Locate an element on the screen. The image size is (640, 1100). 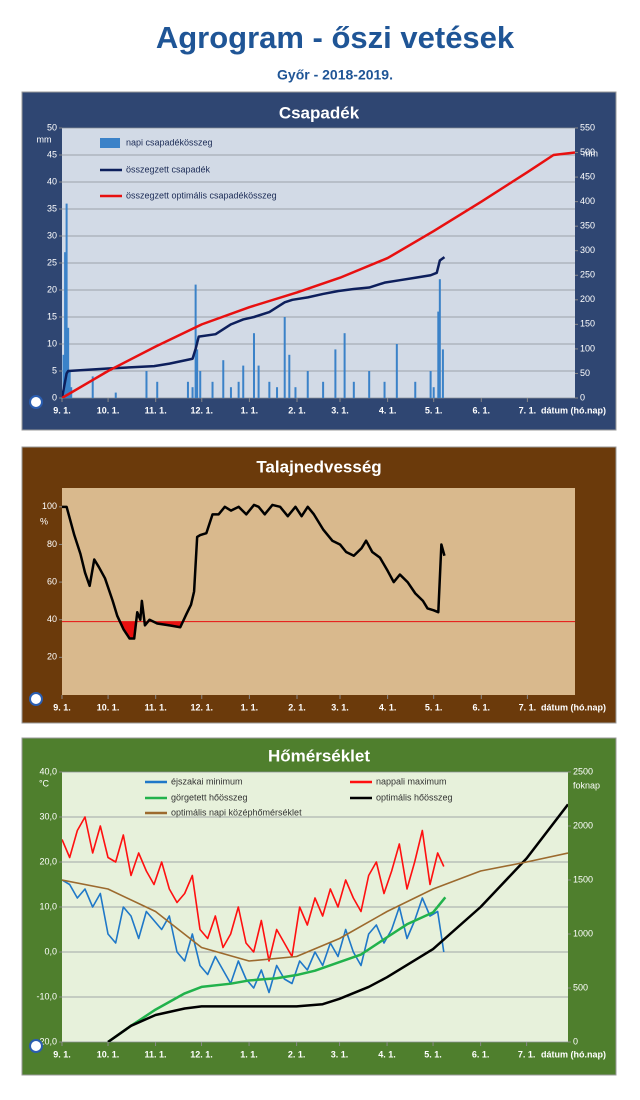
chart-title: Csapadék is located at coordinates (319, 112).